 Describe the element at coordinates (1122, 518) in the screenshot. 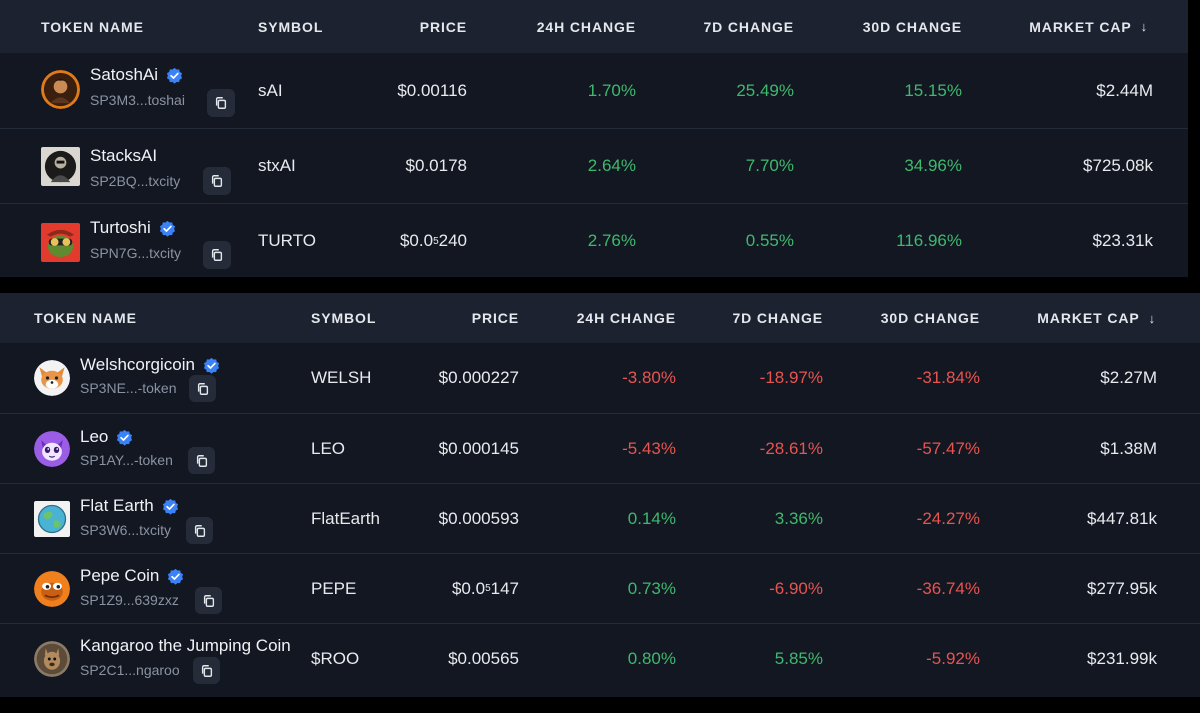

I see `market-cap: $447.81k` at that location.